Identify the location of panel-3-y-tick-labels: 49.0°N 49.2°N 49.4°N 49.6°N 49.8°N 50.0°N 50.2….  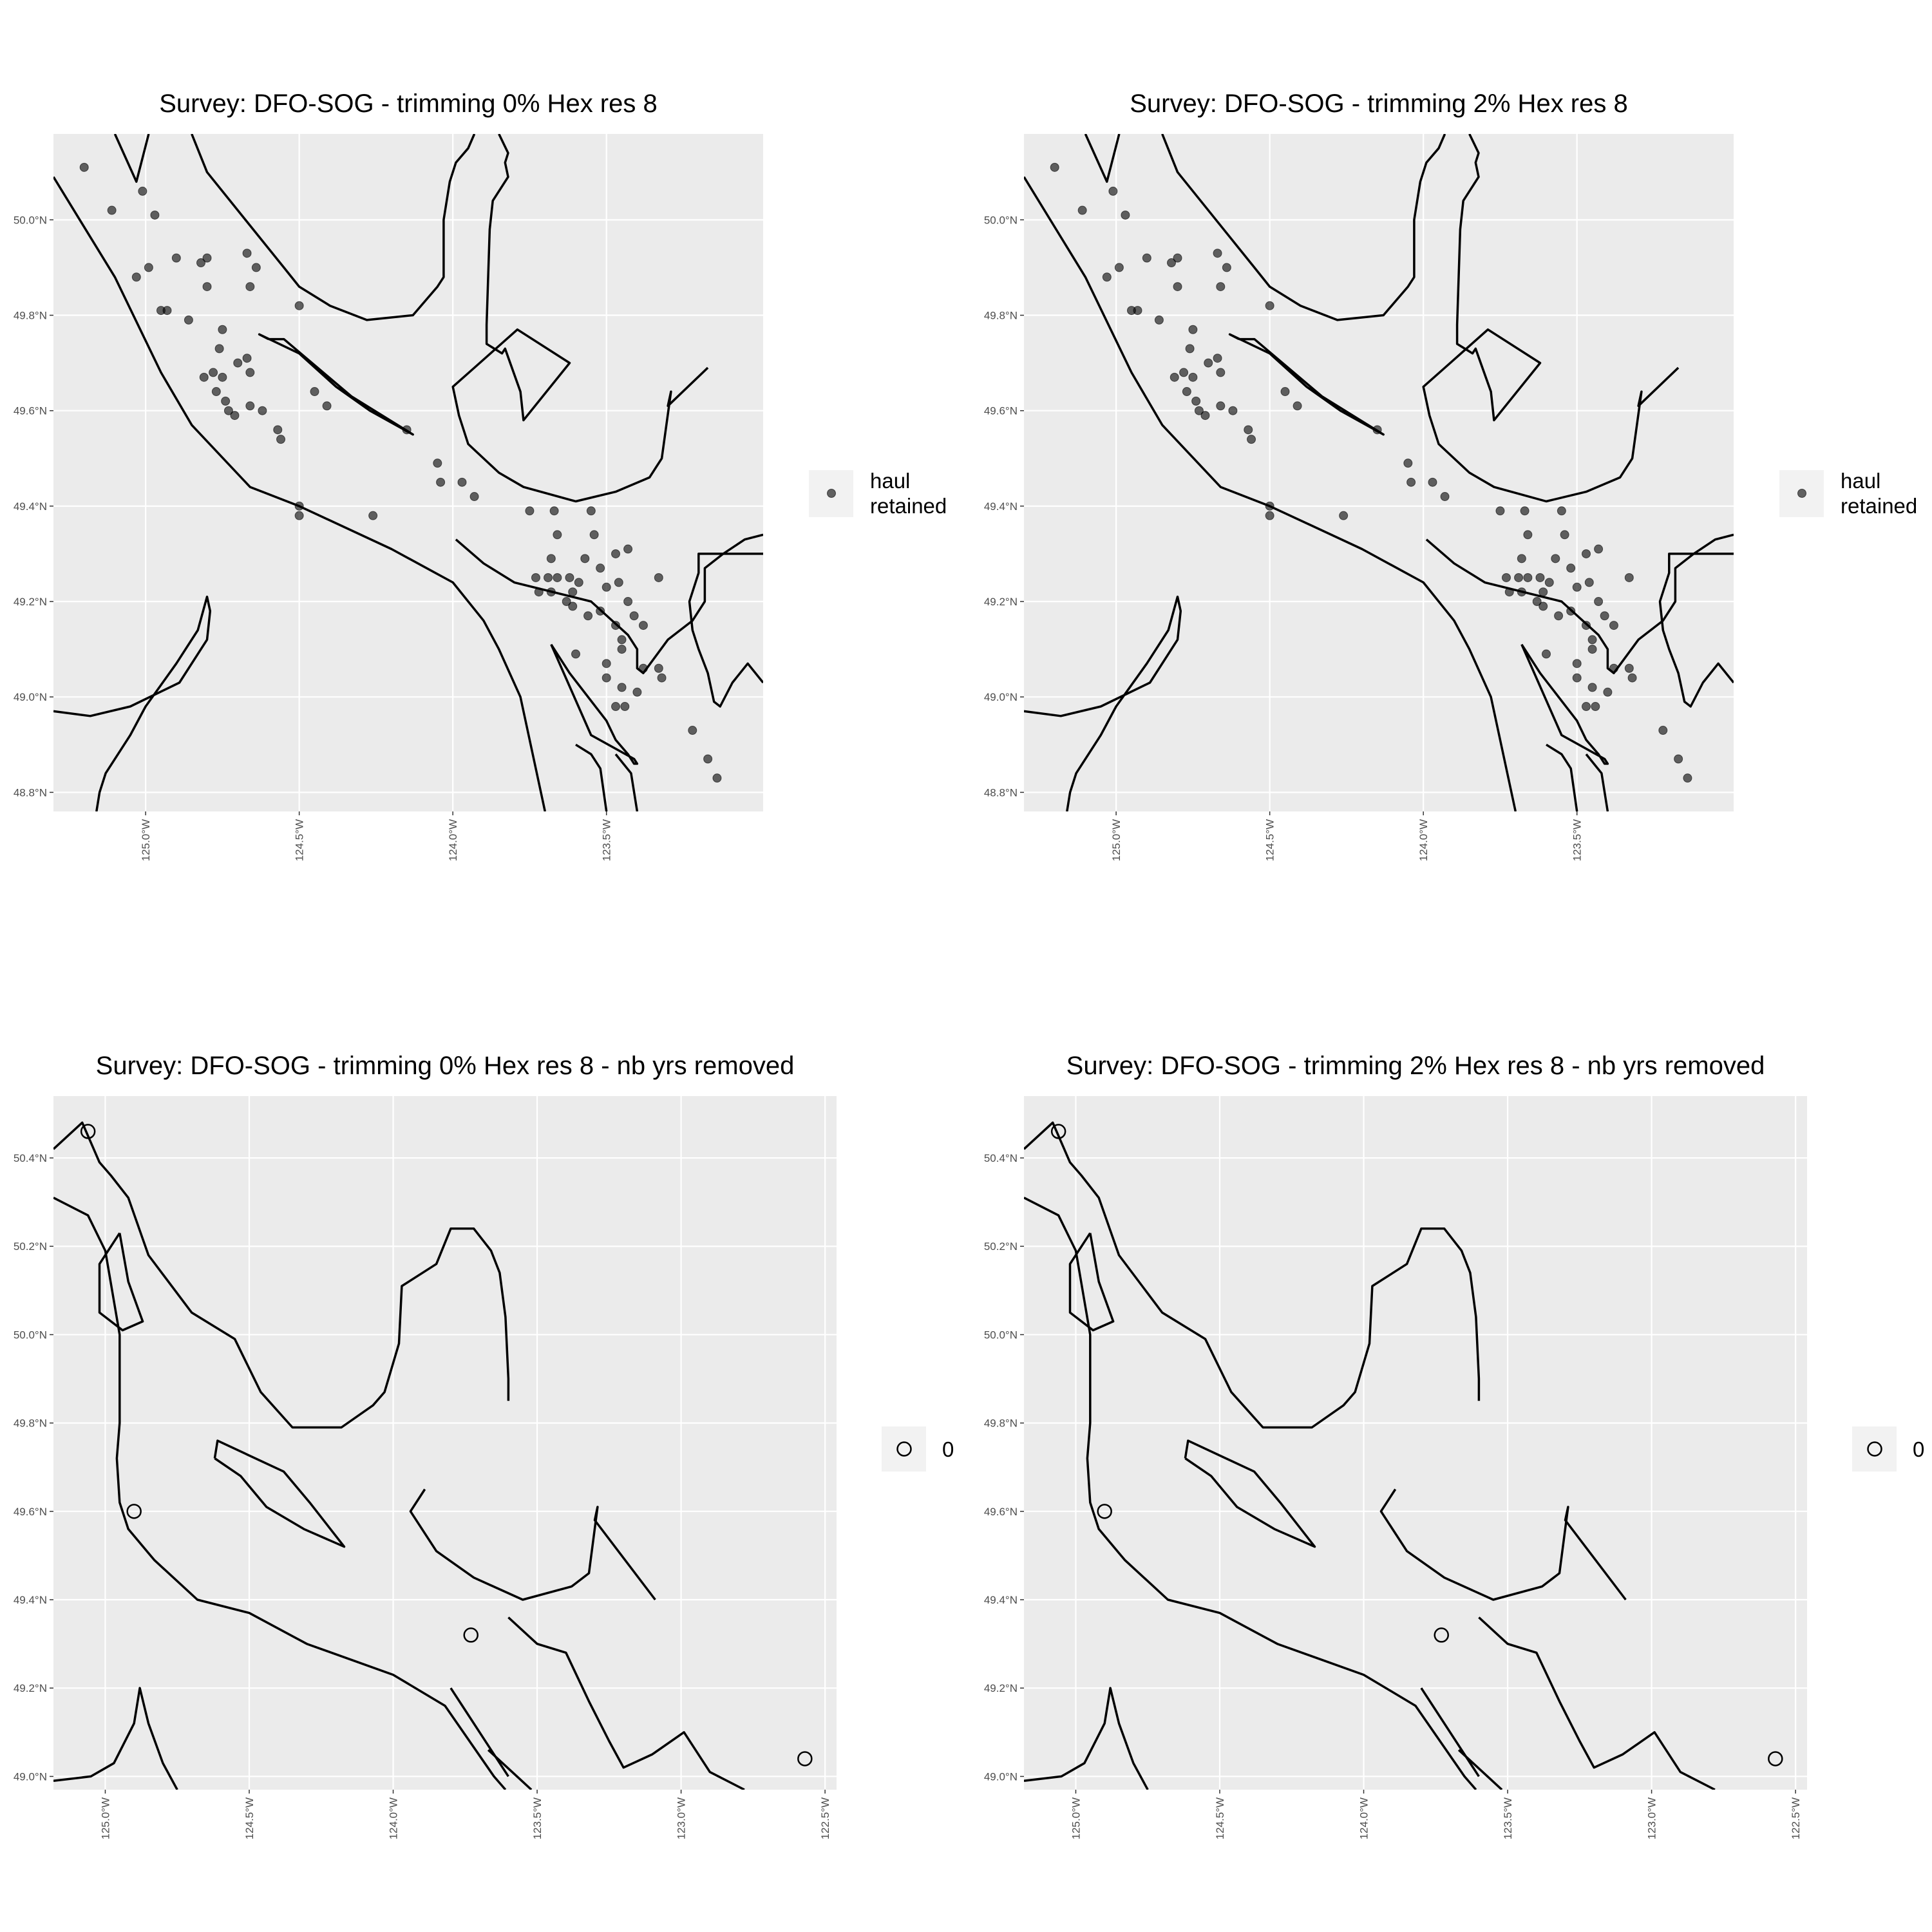
(34, 1467).